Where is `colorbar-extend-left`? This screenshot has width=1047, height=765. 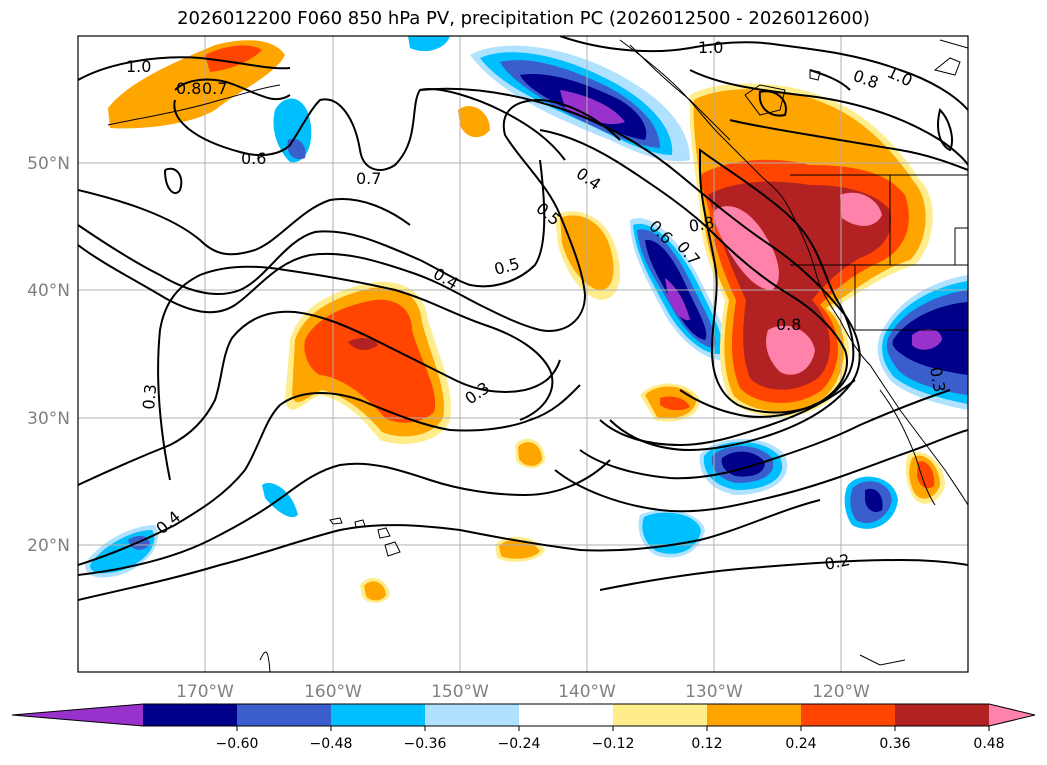
colorbar-extend-left is located at coordinates (77, 715).